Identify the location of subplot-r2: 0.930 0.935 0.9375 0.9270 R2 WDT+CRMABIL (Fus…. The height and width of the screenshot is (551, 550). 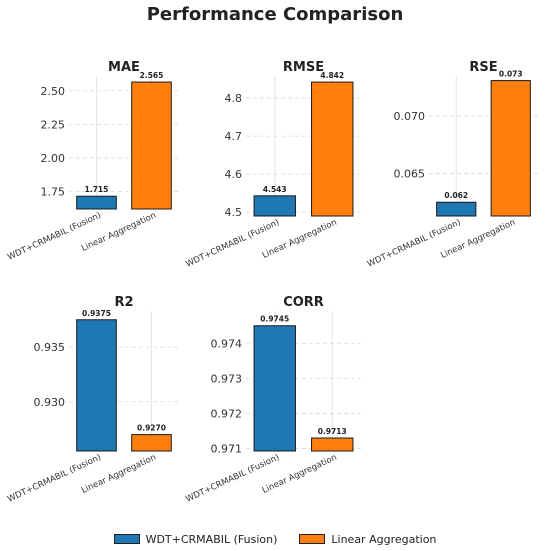
(92, 400).